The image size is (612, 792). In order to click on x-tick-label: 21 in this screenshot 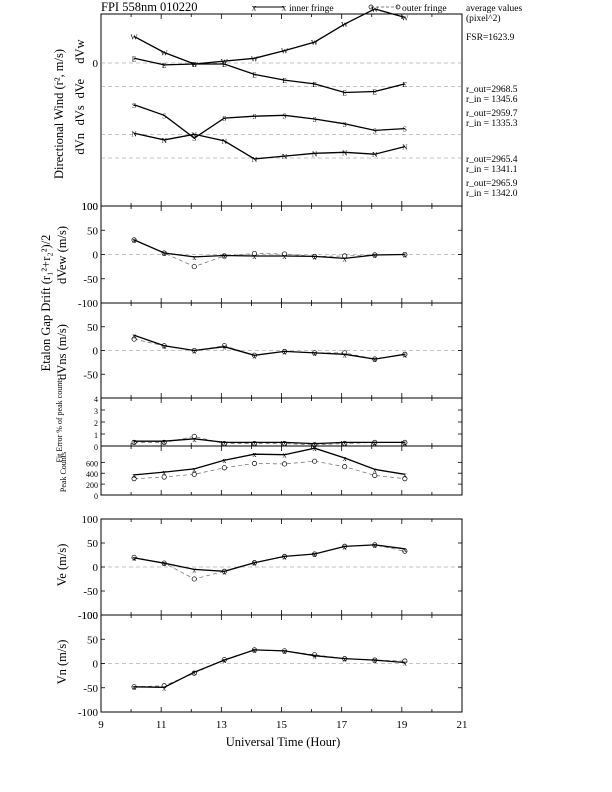, I will do `click(462, 725)`.